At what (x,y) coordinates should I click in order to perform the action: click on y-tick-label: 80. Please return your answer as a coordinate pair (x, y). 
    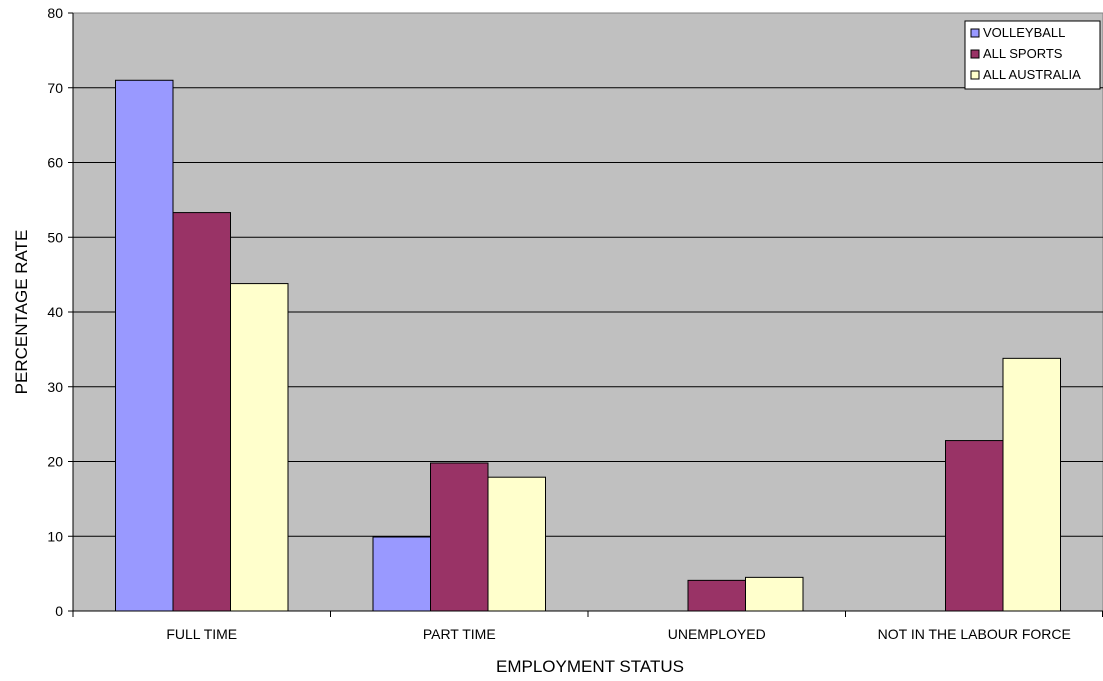
    Looking at the image, I should click on (55, 13).